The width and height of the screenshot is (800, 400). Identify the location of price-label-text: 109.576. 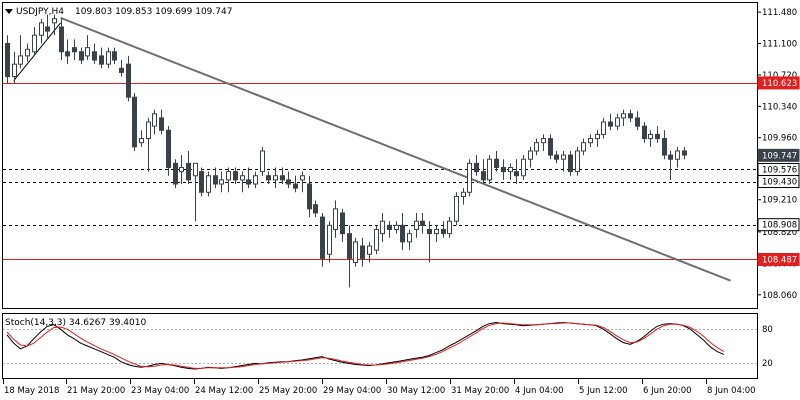
(779, 170).